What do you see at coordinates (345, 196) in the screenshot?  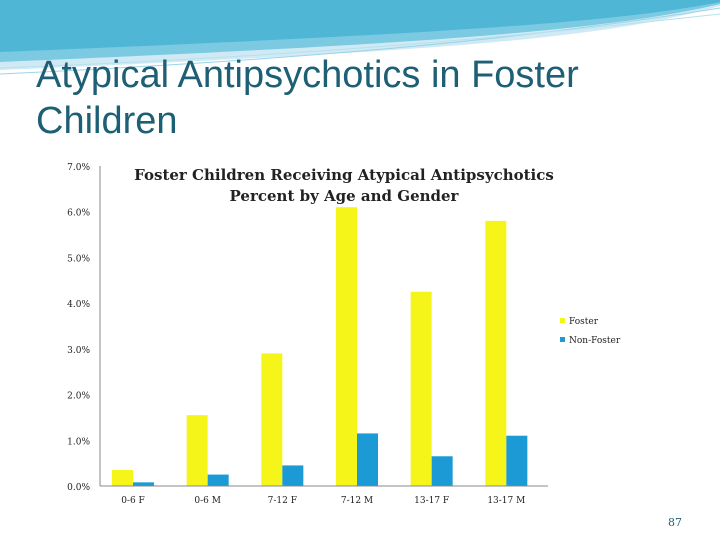 I see `chart-subtitle: Percent by Age and Gender` at bounding box center [345, 196].